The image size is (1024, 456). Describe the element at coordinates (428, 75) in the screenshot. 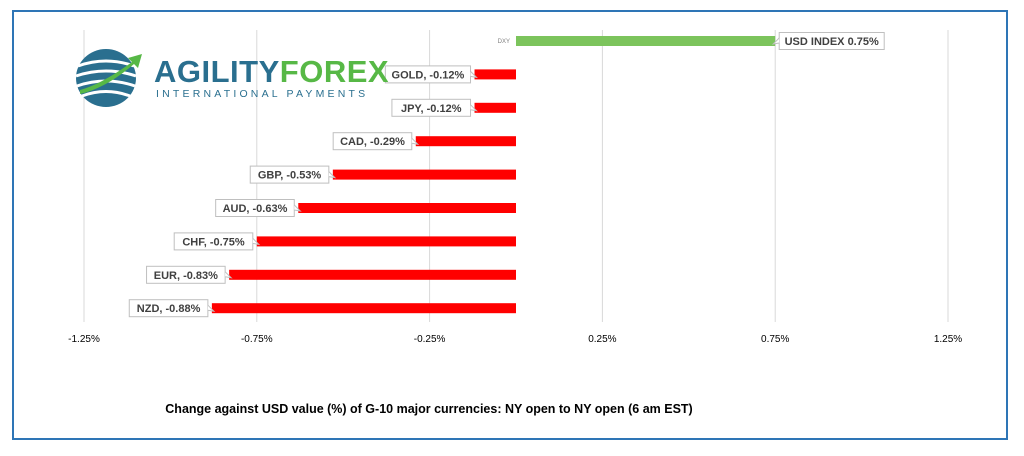

I see `data-label: GOLD, -0.12%` at that location.